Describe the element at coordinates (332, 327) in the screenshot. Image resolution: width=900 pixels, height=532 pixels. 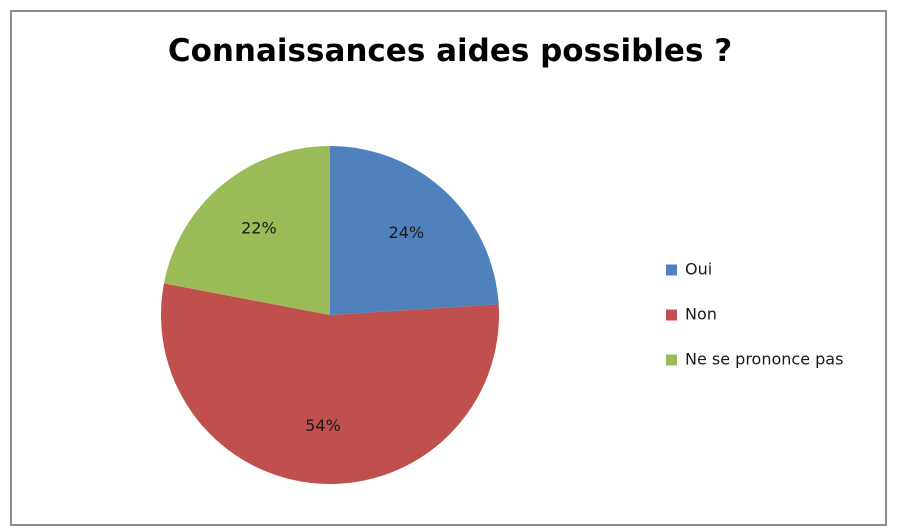
I see `pie-data-labels: 24% 54% 22%` at that location.